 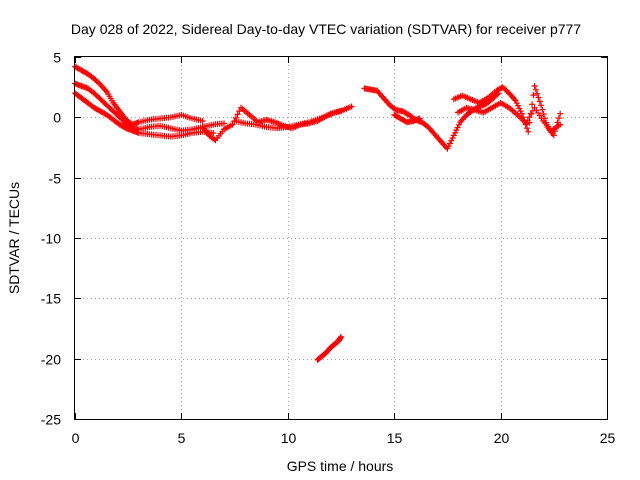 What do you see at coordinates (57, 58) in the screenshot?
I see `y-tick-label: 5` at bounding box center [57, 58].